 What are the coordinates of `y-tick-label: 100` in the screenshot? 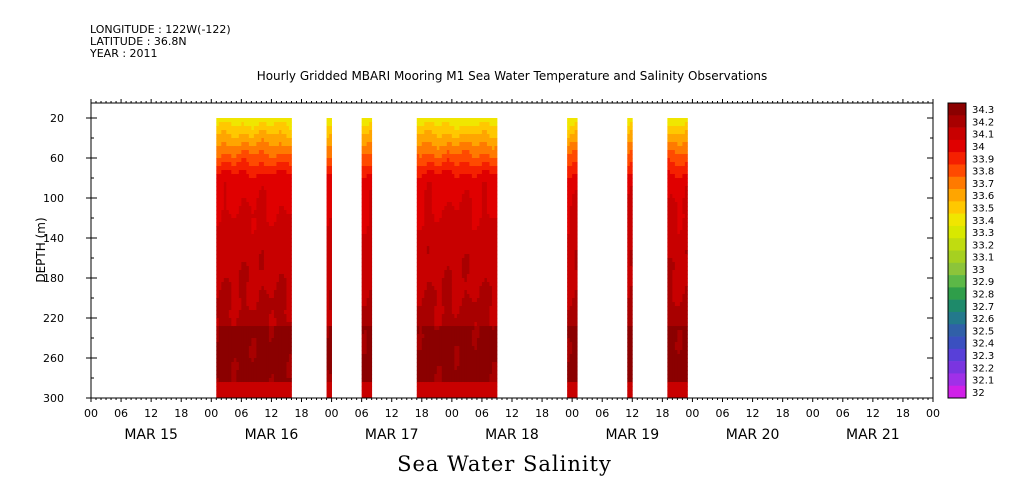 It's located at (53, 198).